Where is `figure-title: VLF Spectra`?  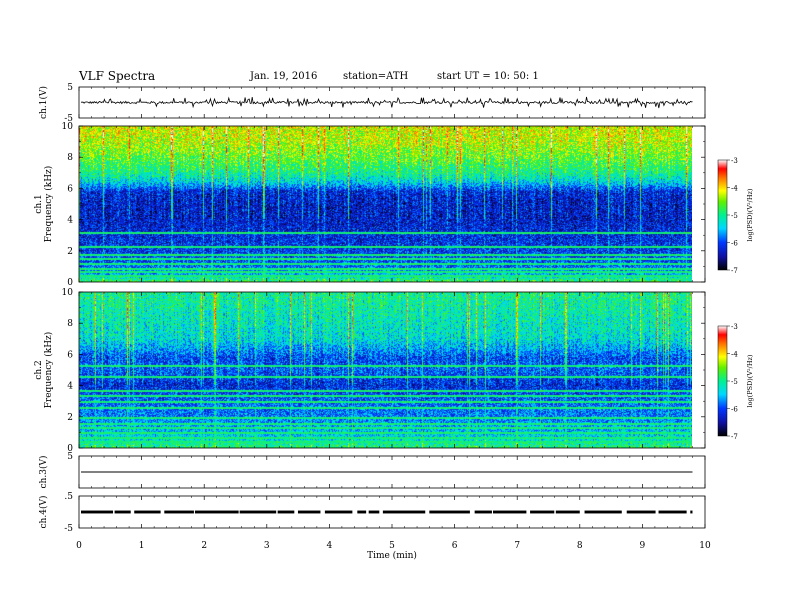 figure-title: VLF Spectra is located at coordinates (117, 76).